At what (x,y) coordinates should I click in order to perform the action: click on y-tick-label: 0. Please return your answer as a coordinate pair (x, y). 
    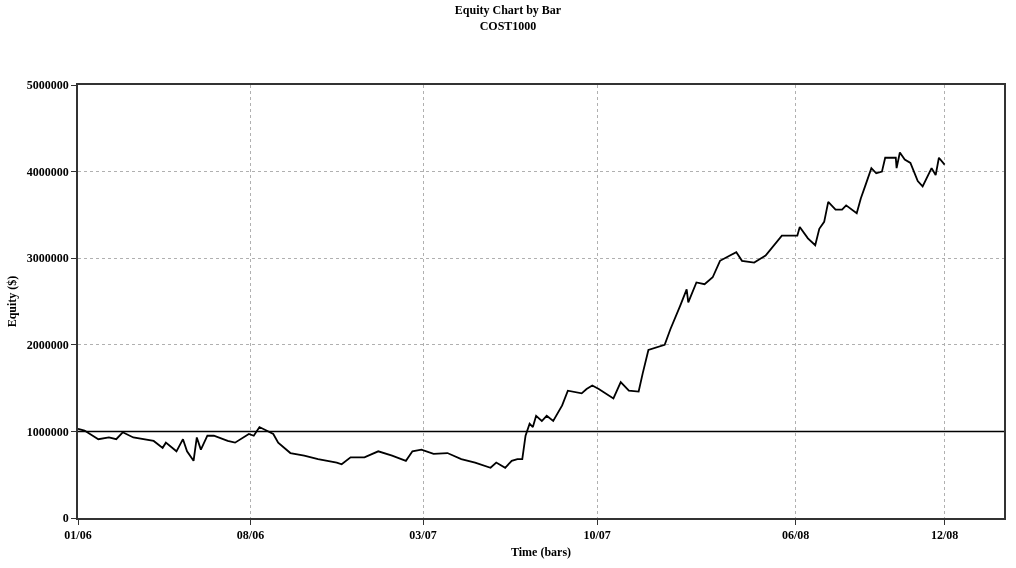
    Looking at the image, I should click on (65, 518).